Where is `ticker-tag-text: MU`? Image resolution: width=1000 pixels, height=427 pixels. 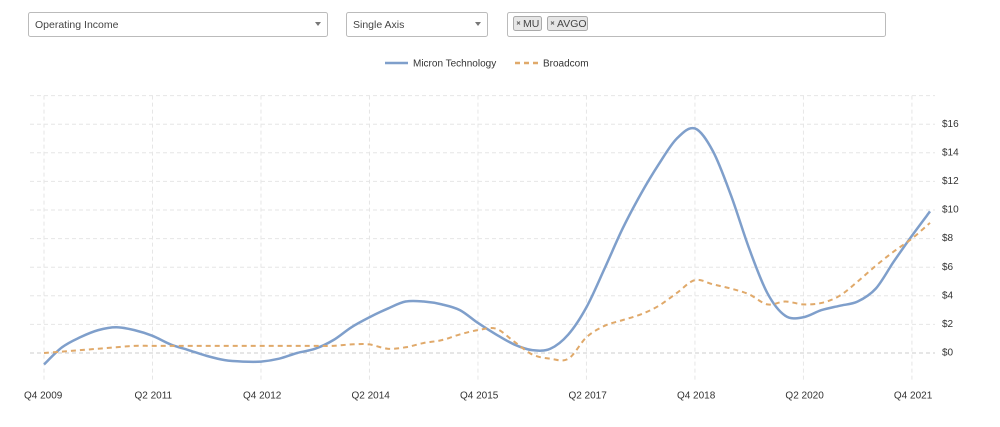
ticker-tag-text: MU is located at coordinates (531, 24).